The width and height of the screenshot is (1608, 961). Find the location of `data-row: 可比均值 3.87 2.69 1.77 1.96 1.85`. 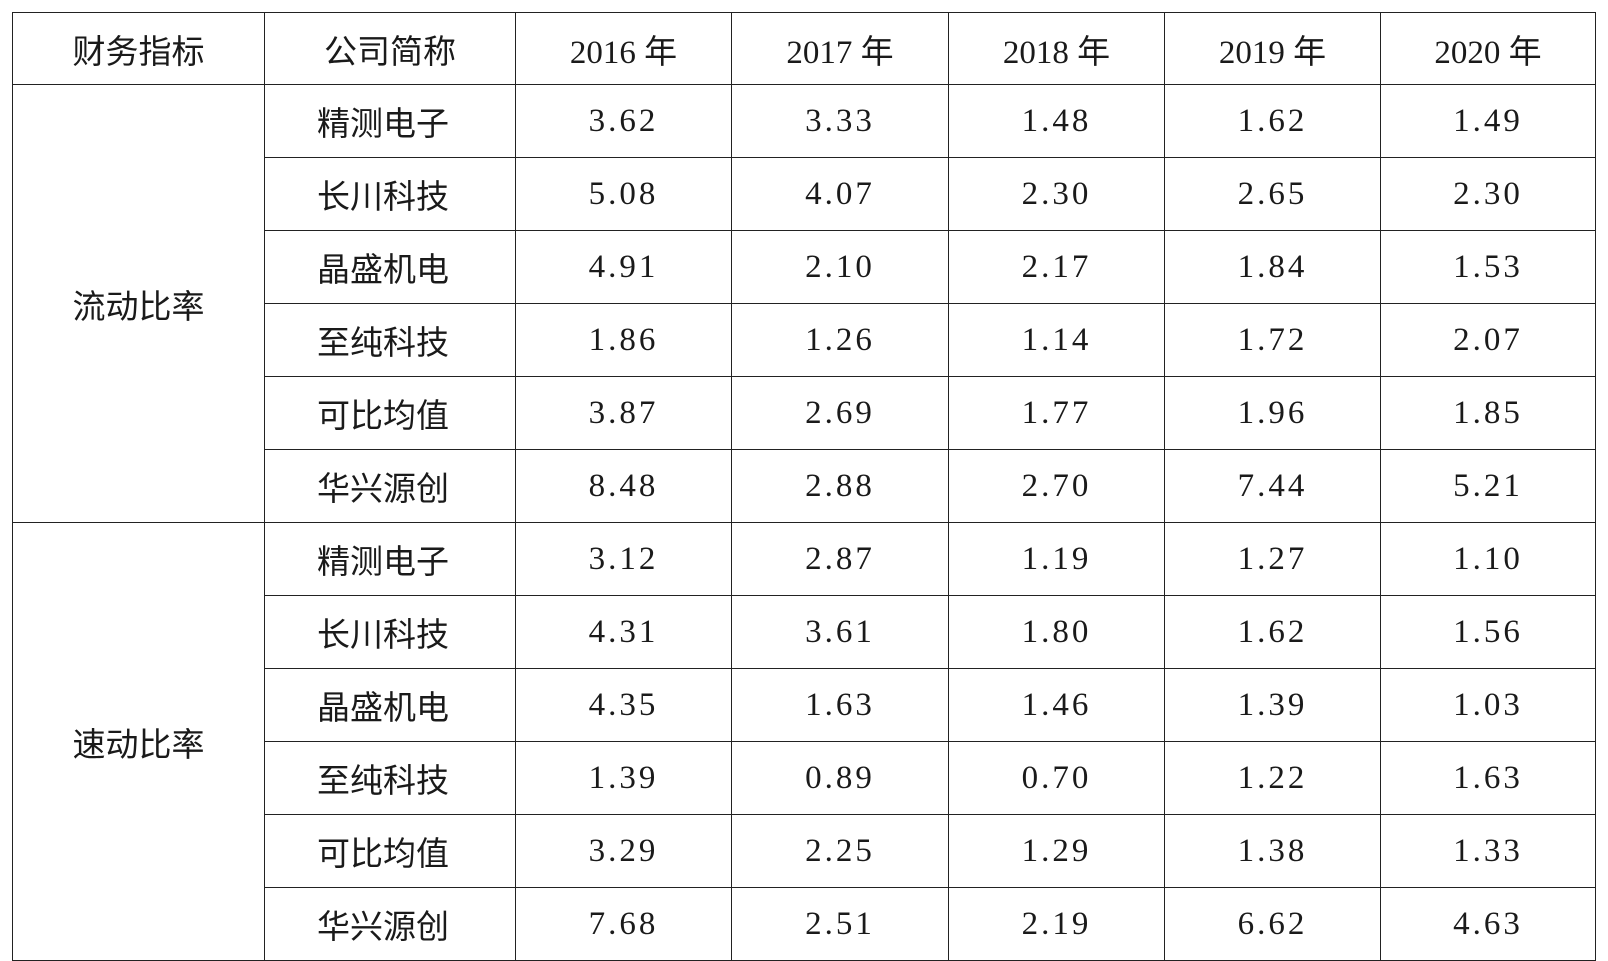

data-row: 可比均值 3.87 2.69 1.77 1.96 1.85 is located at coordinates (804, 413).